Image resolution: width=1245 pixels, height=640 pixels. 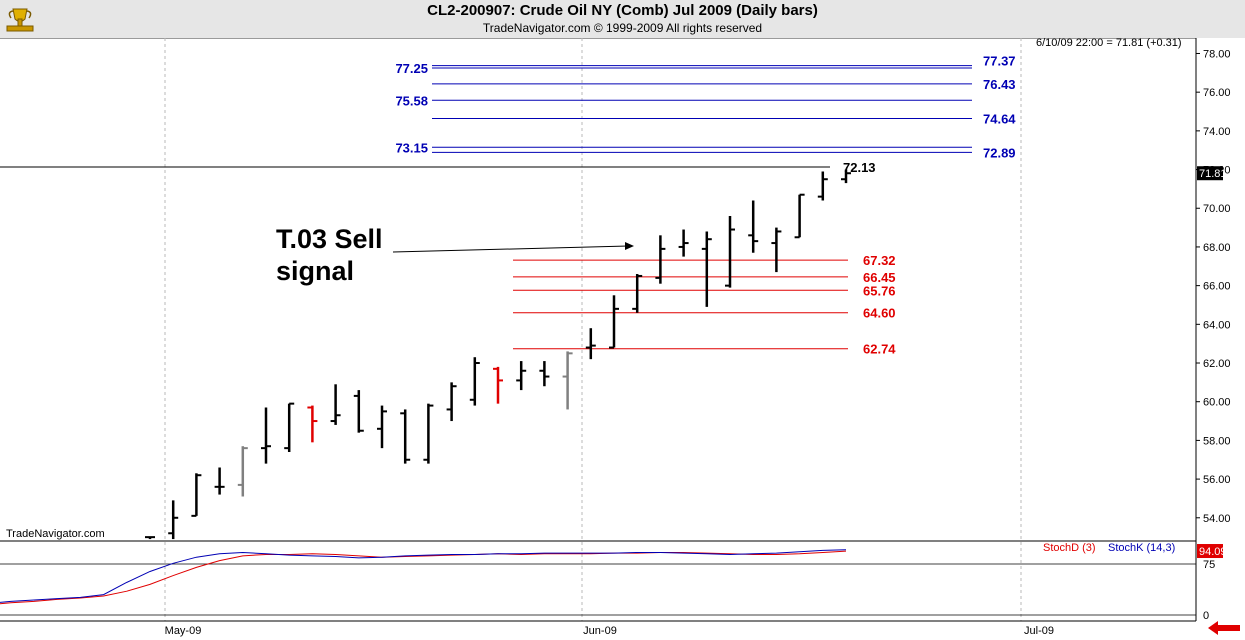 What do you see at coordinates (879, 277) in the screenshot?
I see `level-label: 66.45` at bounding box center [879, 277].